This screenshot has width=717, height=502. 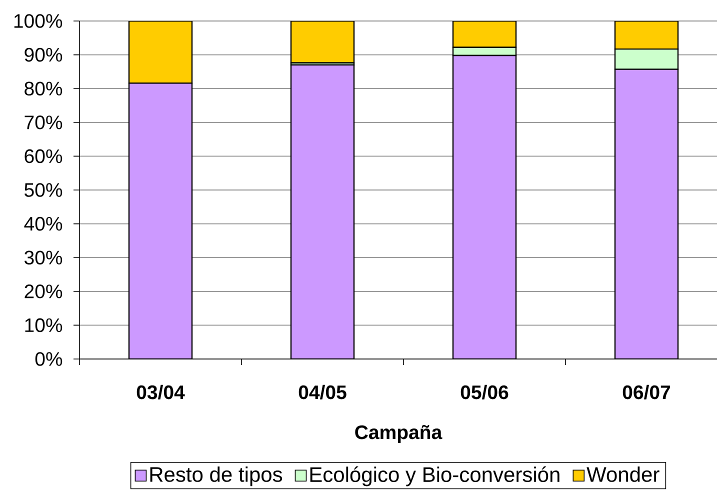 I want to click on y-tick-label: 90%, so click(x=43, y=55).